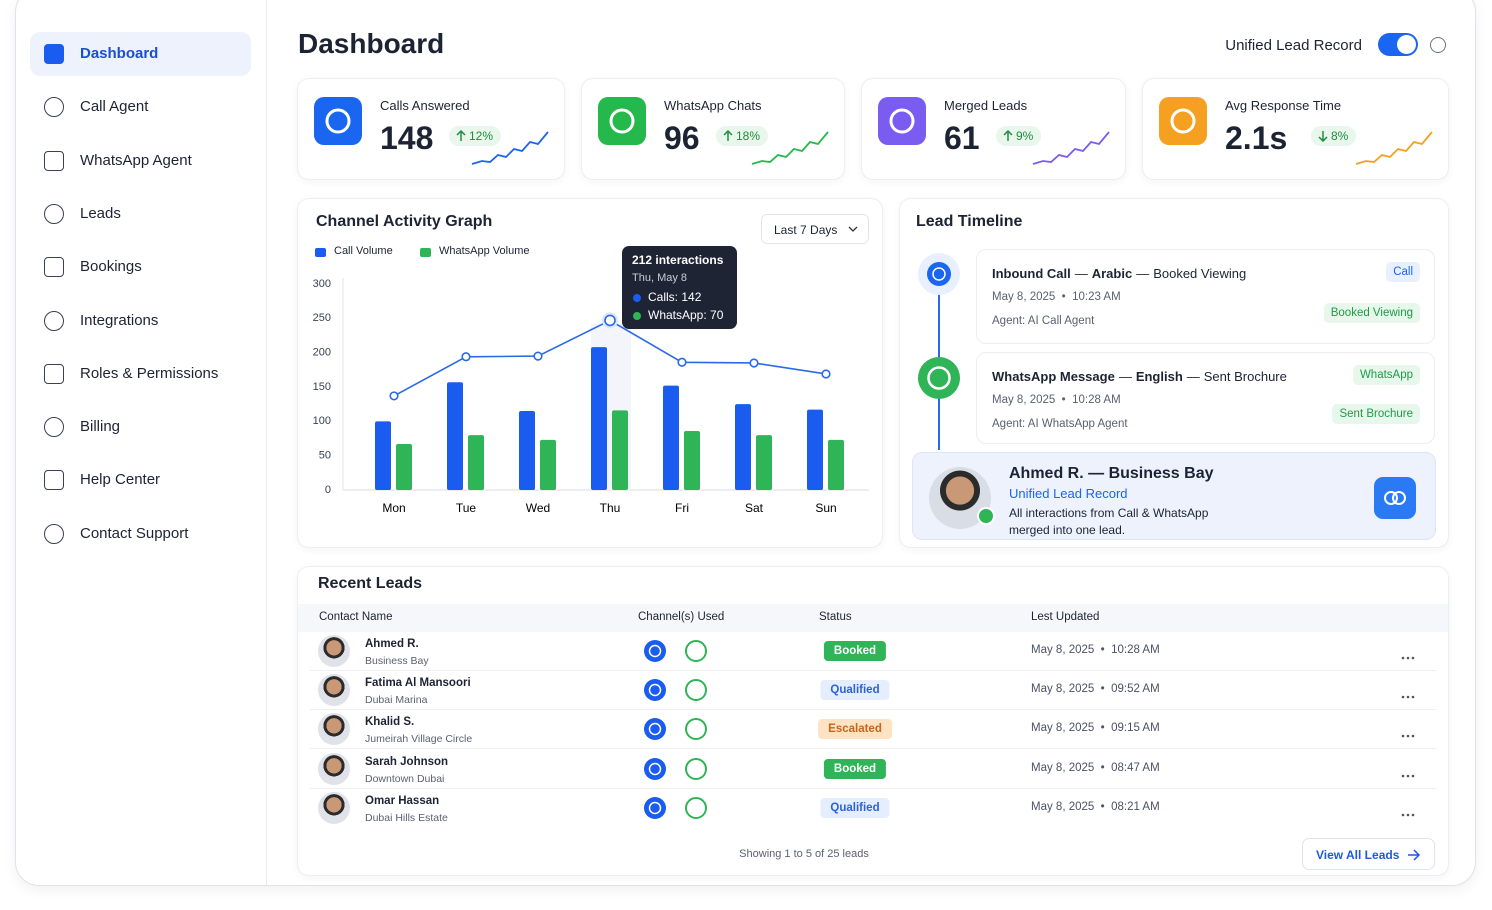 The width and height of the screenshot is (1492, 910). Describe the element at coordinates (675, 297) in the screenshot. I see `tooltip-line: Calls: 142` at that location.